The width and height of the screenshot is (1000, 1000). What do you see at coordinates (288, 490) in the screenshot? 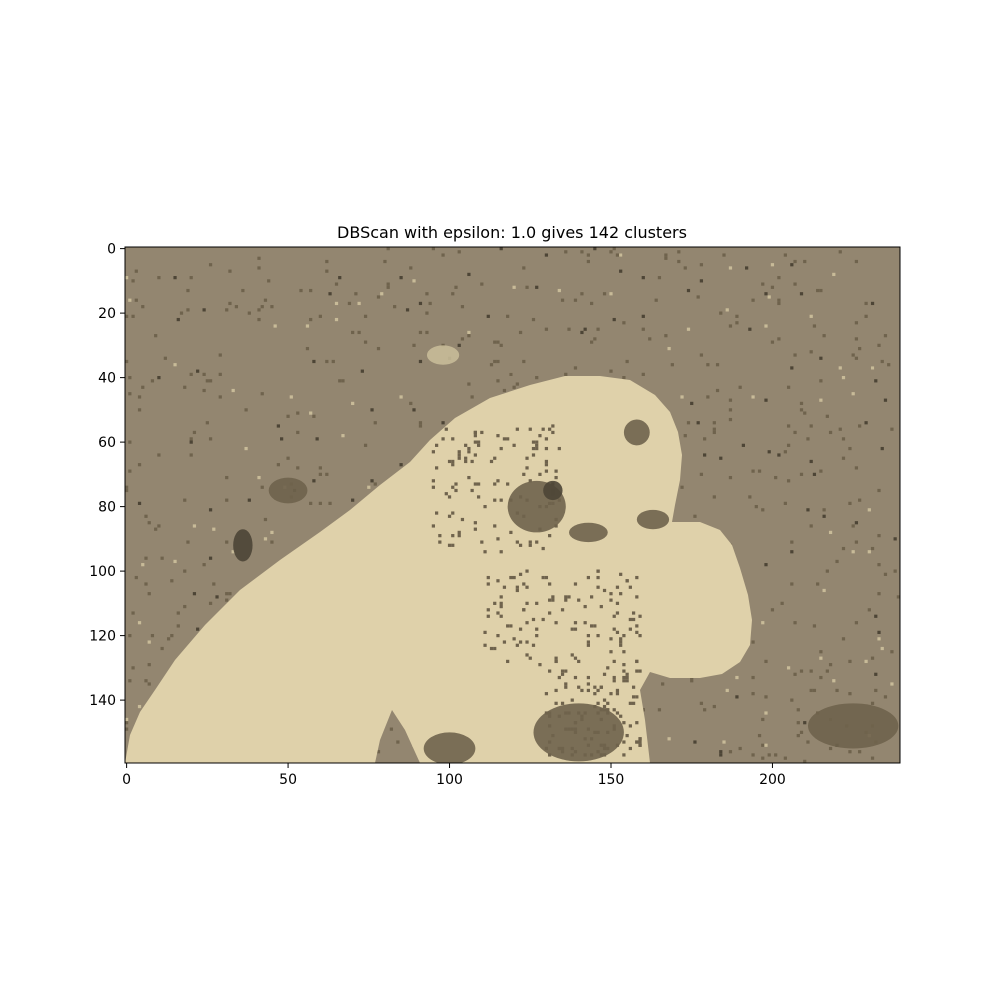
I see `shadow-blob` at bounding box center [288, 490].